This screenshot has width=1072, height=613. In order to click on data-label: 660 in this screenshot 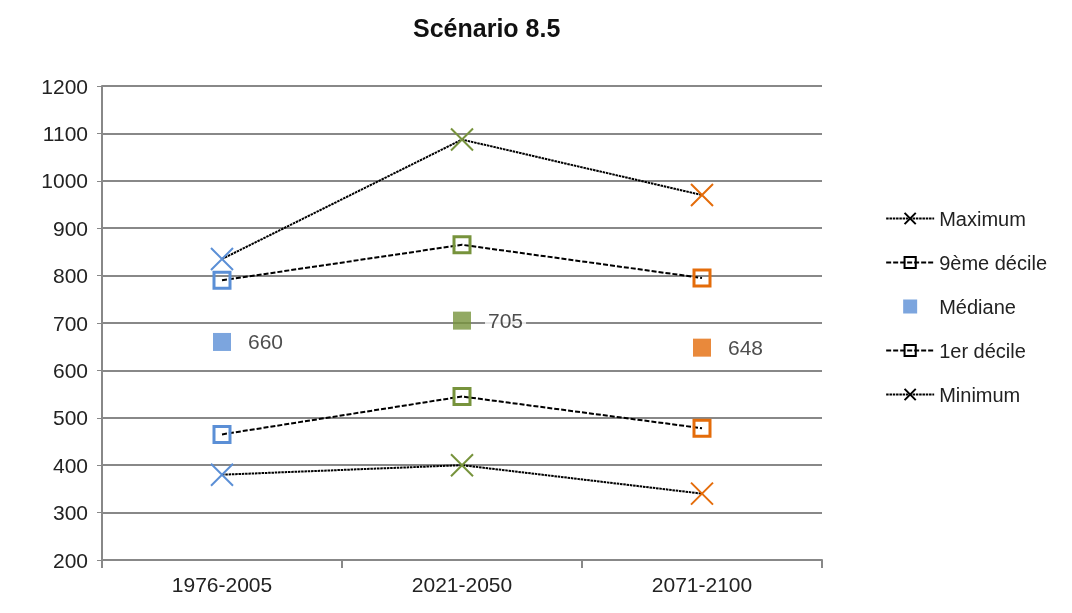, I will do `click(266, 342)`.